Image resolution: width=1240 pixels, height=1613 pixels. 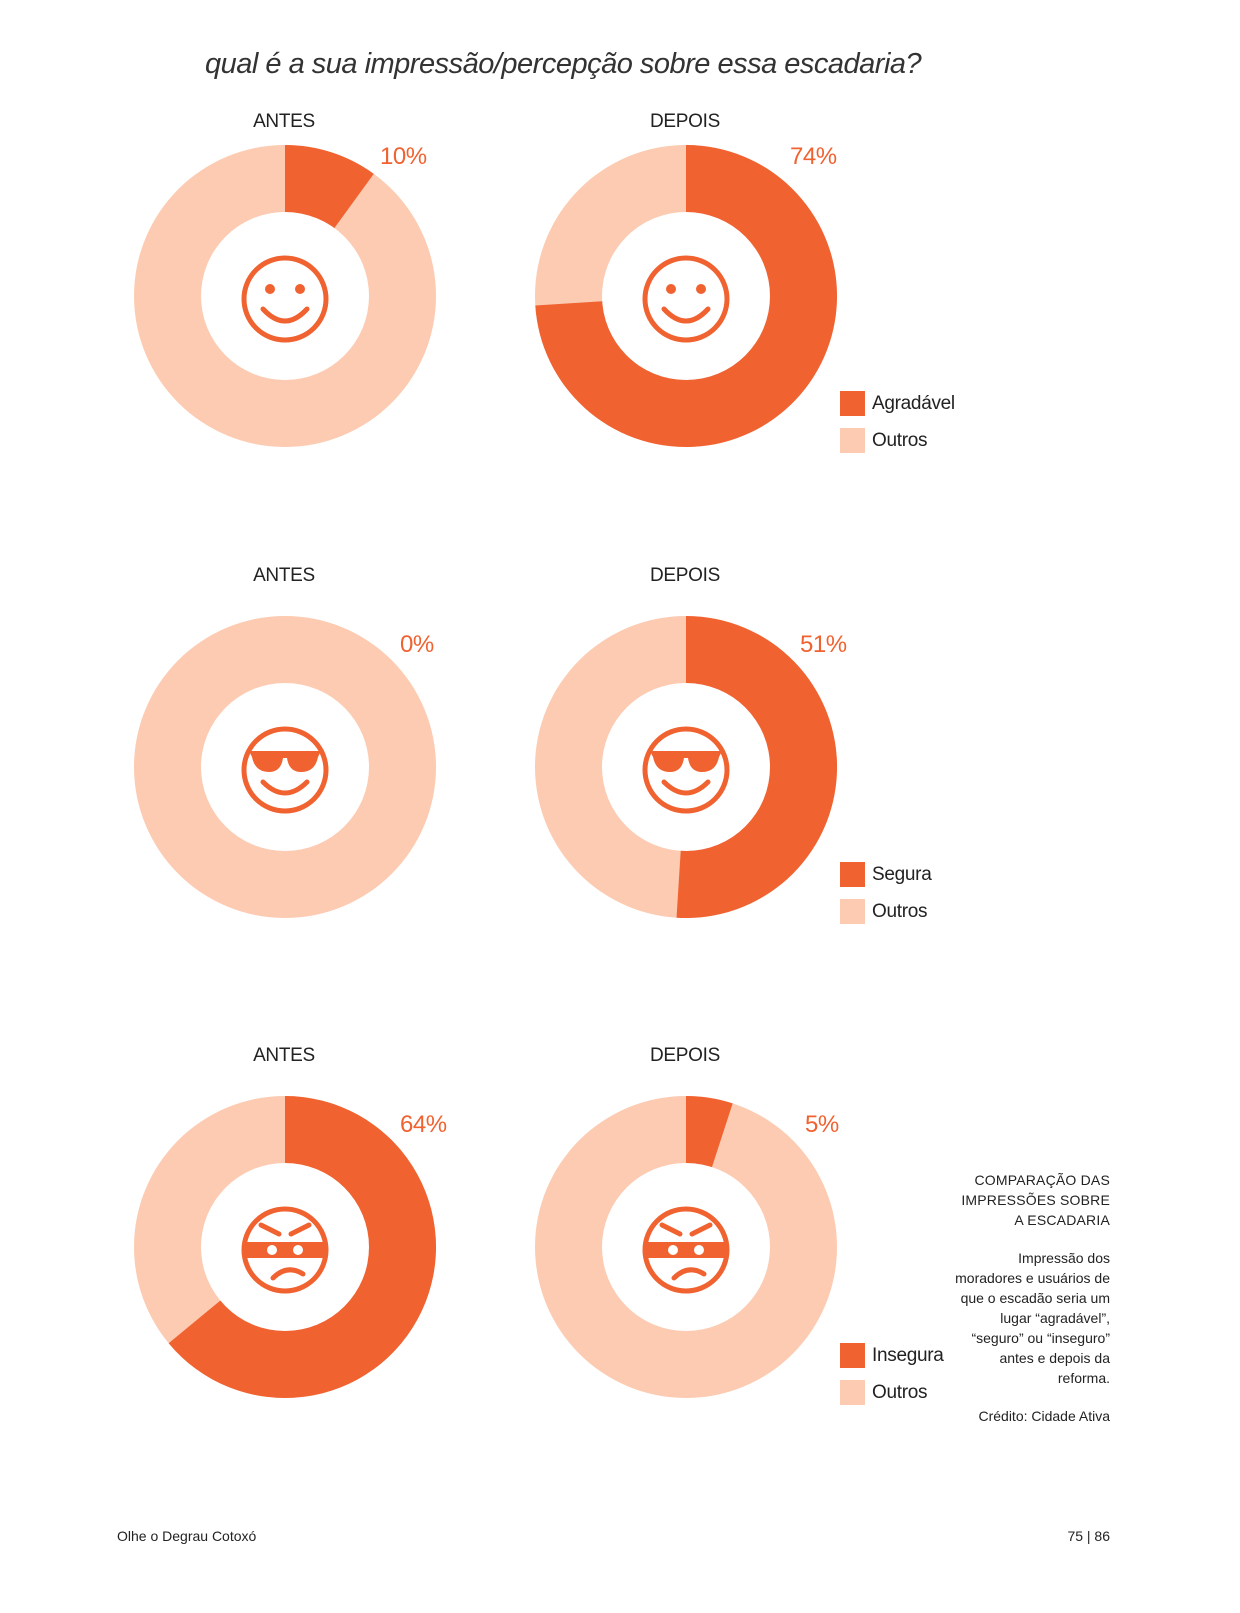 I want to click on percentage-label: 5%, so click(x=822, y=1124).